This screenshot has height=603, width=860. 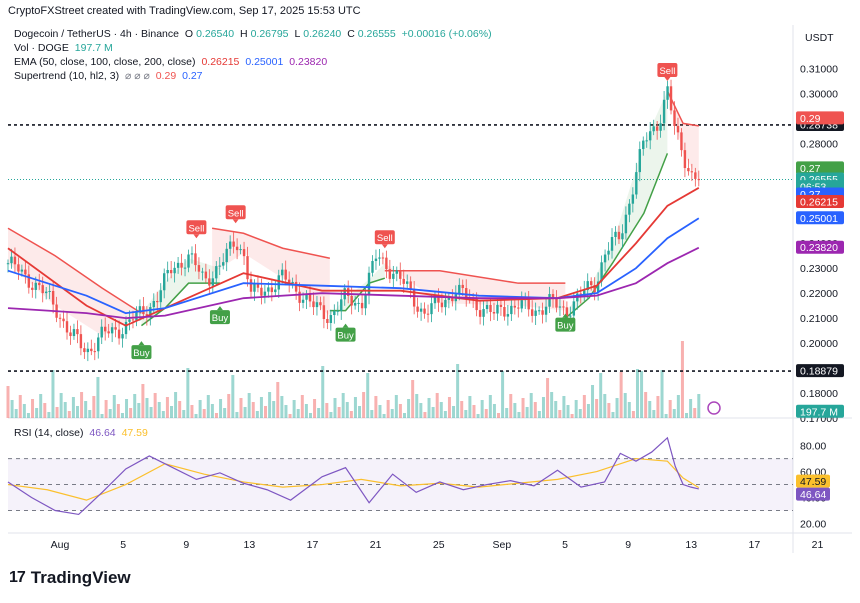 I want to click on currency-label: USDT, so click(x=819, y=38).